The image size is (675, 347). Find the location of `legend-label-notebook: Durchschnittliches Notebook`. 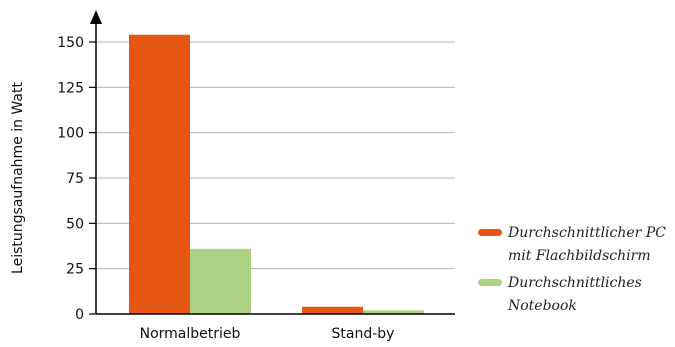

legend-label-notebook: Durchschnittliches Notebook is located at coordinates (575, 294).